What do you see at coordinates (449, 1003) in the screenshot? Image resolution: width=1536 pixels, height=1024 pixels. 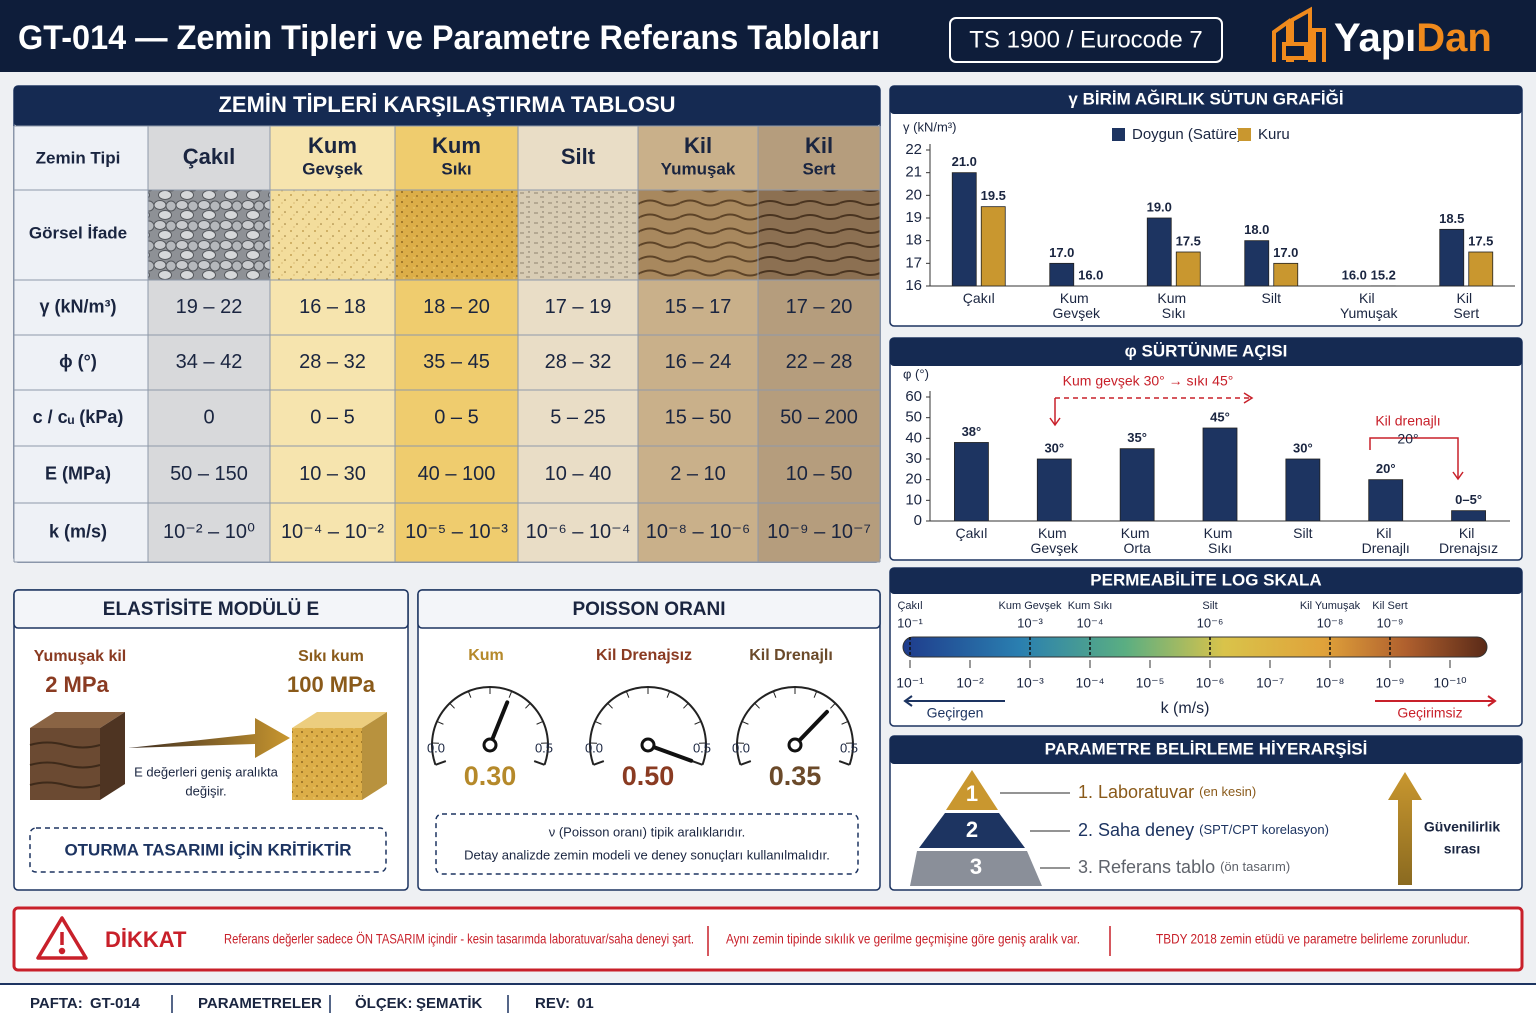 I see `footer-value: ŞEMATİK` at bounding box center [449, 1003].